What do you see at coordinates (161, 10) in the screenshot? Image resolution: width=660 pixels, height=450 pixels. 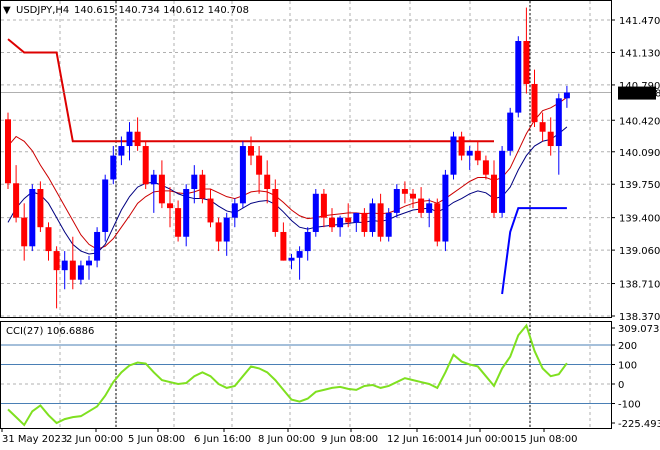 I see `chart-ohlc-values: 140.615 140.734 140.612 140.708` at bounding box center [161, 10].